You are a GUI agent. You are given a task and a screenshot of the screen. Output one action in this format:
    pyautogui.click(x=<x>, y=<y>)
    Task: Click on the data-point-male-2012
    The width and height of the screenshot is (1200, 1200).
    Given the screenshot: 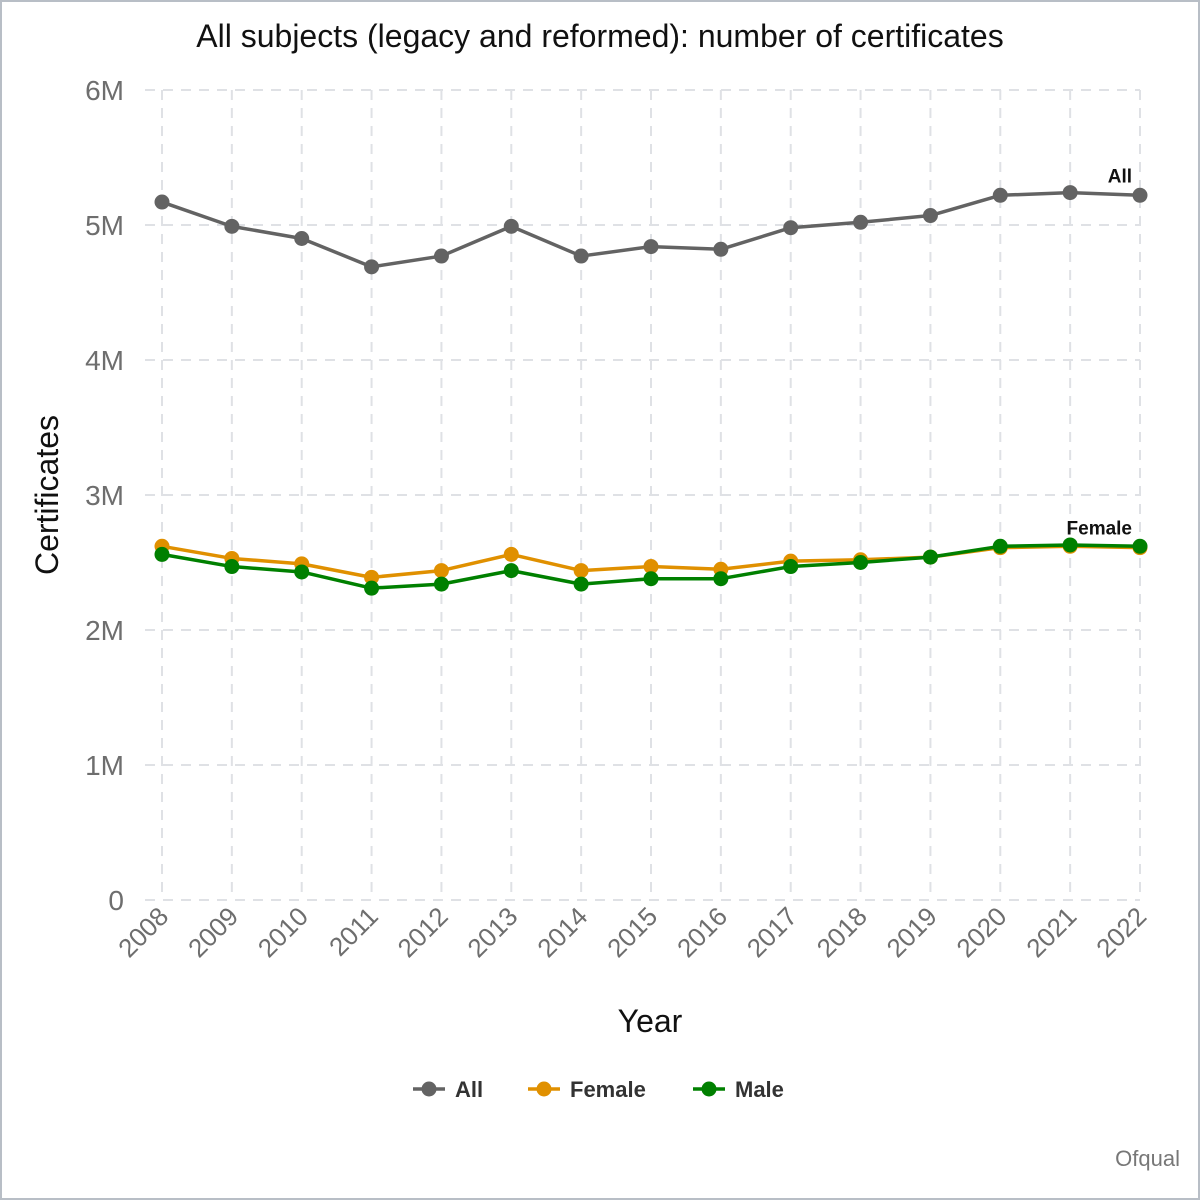 What is the action you would take?
    pyautogui.click(x=441, y=584)
    